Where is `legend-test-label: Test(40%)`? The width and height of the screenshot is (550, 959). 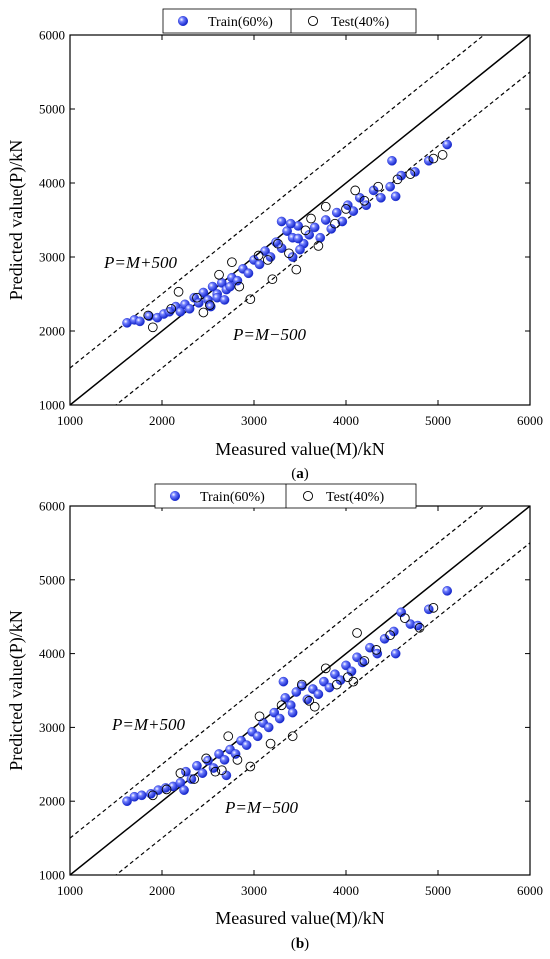
legend-test-label: Test(40%) is located at coordinates (355, 497).